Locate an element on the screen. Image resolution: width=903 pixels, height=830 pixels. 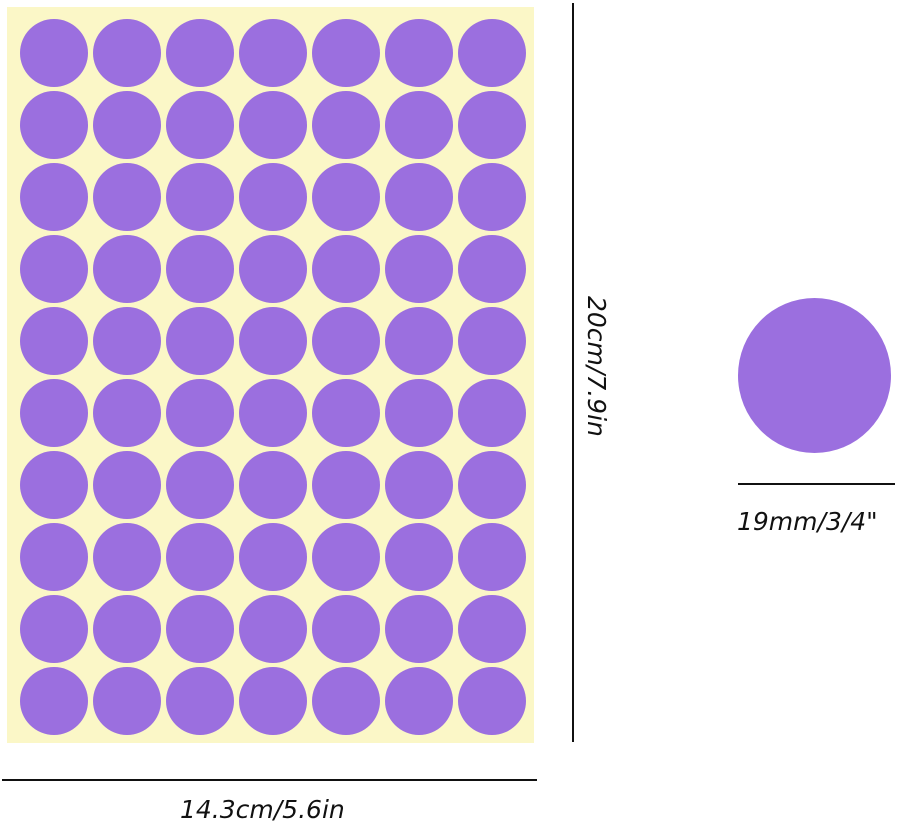
dot-diameter-label: 19mm/3/4" is located at coordinates (807, 521).